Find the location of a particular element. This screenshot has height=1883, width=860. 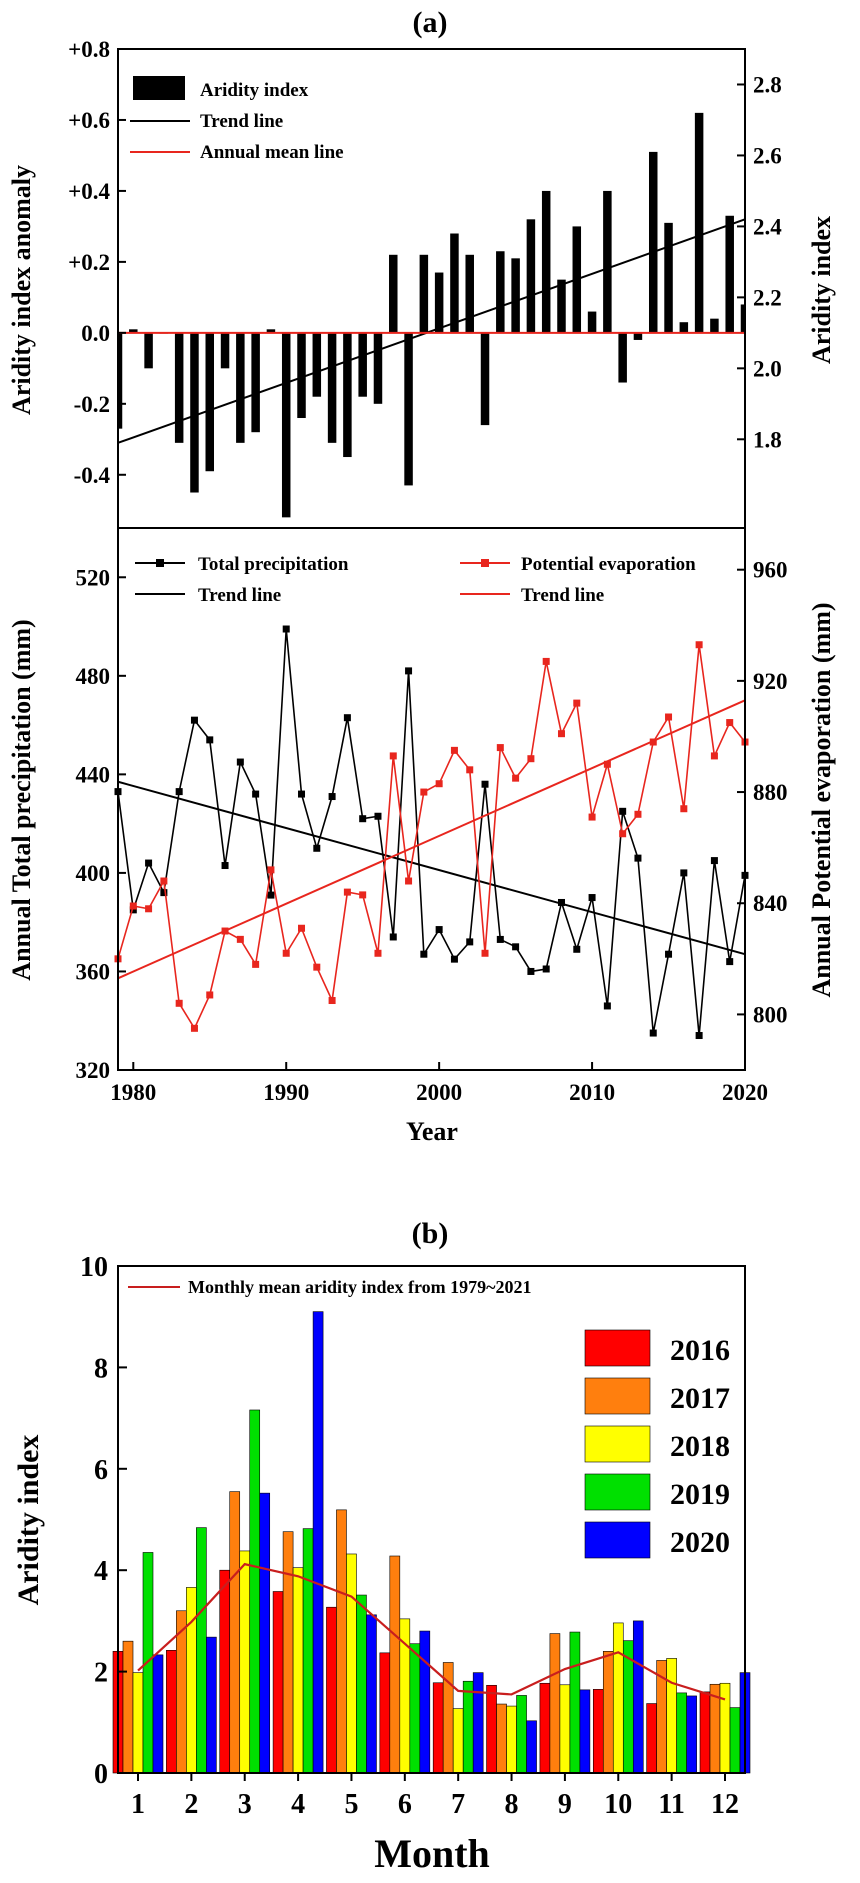

legend-label-evap: Potential evaporation is located at coordinates (608, 564).